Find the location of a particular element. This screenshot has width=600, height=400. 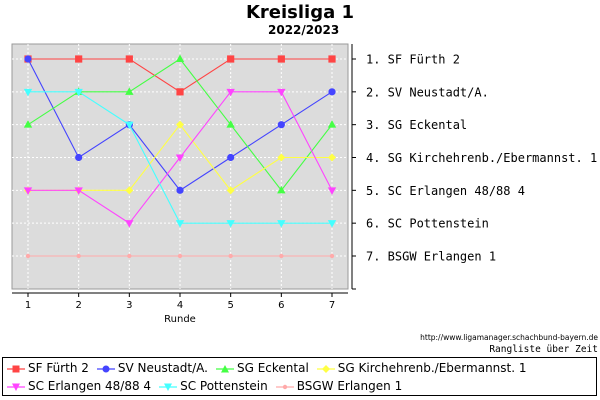

chart-subtitle: 2022/2023 is located at coordinates (304, 30).